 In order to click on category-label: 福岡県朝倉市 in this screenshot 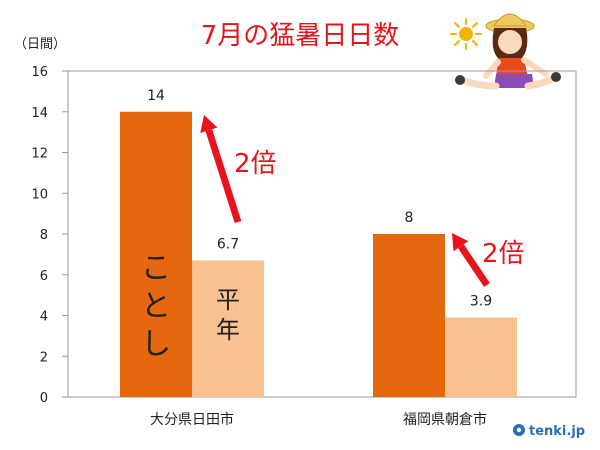, I will do `click(445, 419)`.